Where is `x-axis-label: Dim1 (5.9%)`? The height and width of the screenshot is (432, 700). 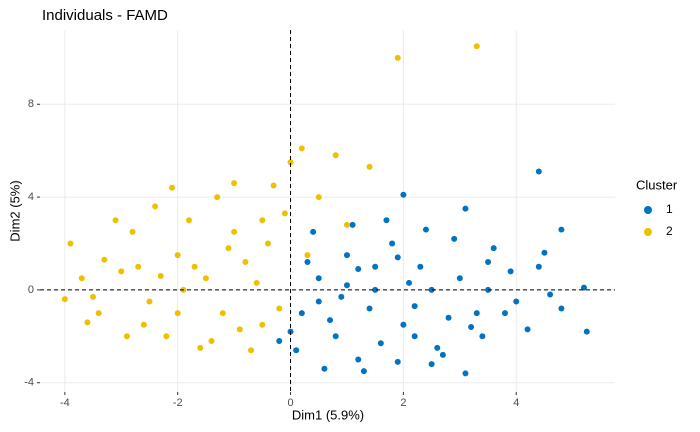 x-axis-label: Dim1 (5.9%) is located at coordinates (328, 414).